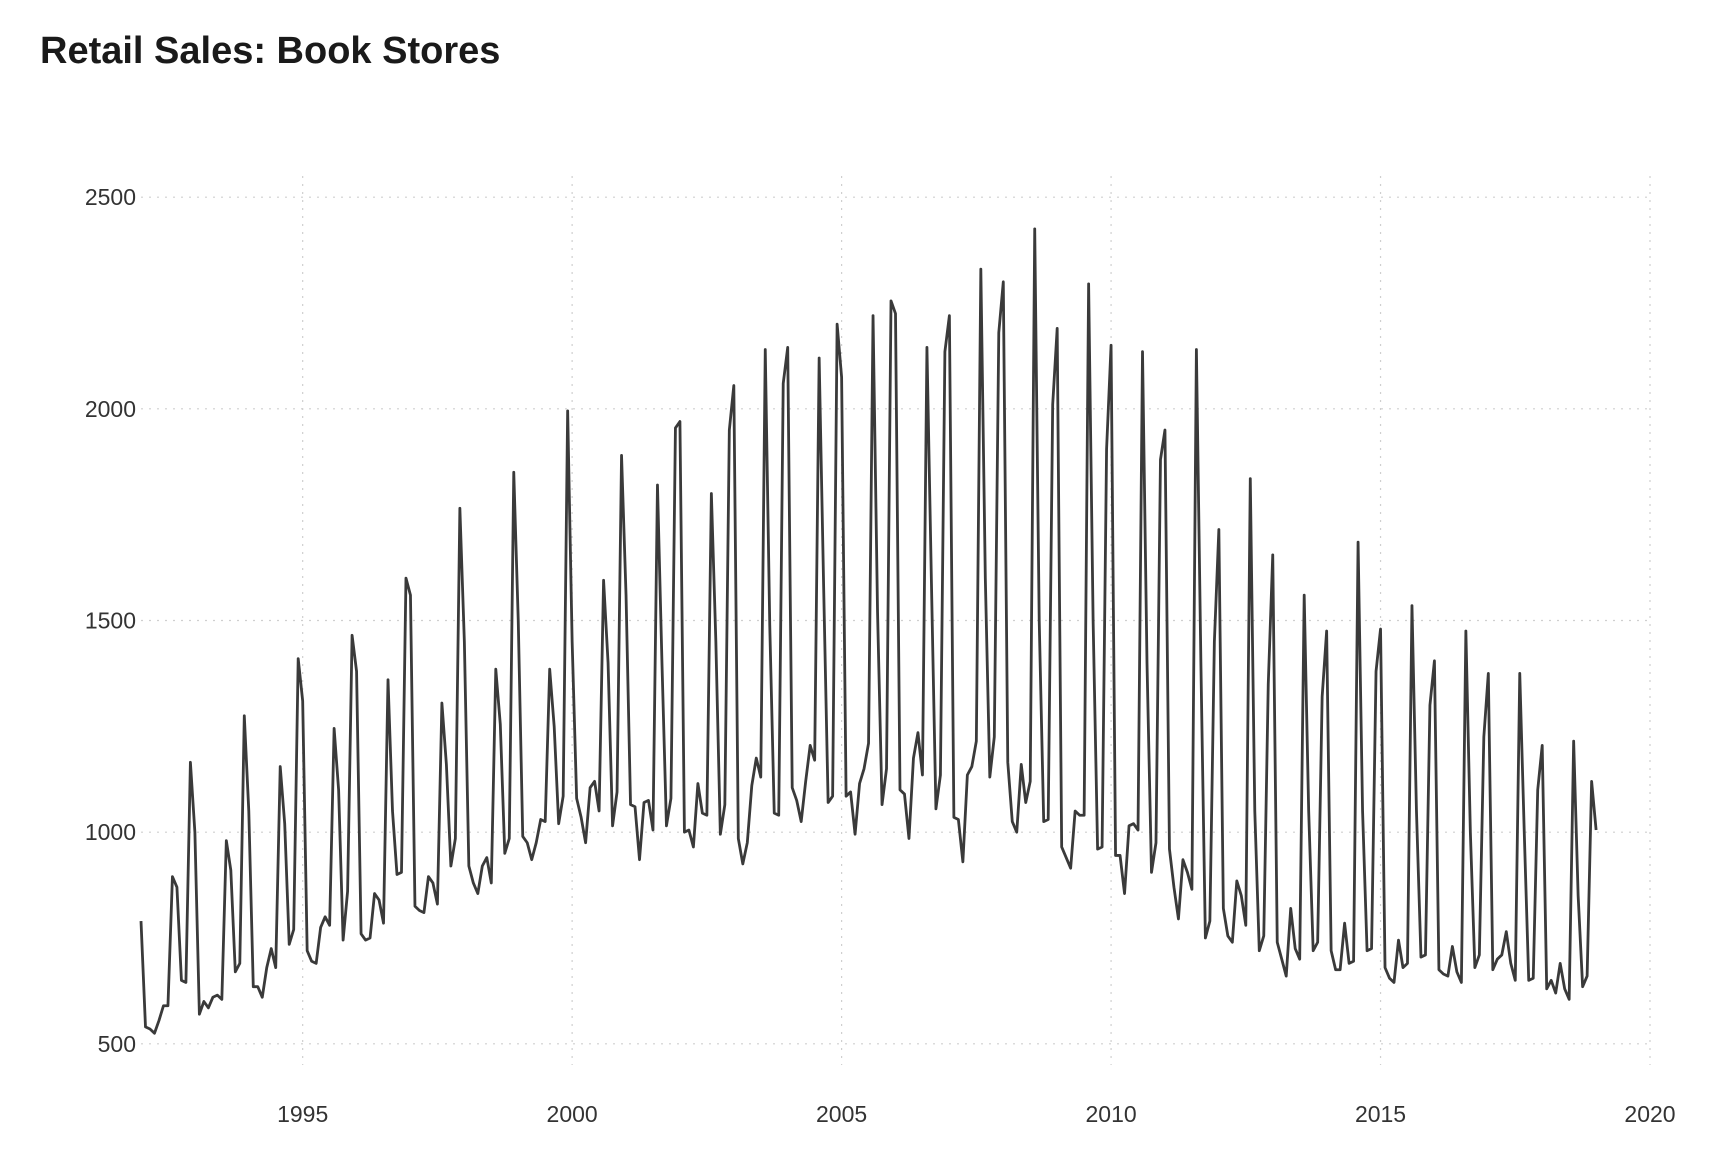  Describe the element at coordinates (110, 832) in the screenshot. I see `y-tick-label-1000: 1000` at that location.